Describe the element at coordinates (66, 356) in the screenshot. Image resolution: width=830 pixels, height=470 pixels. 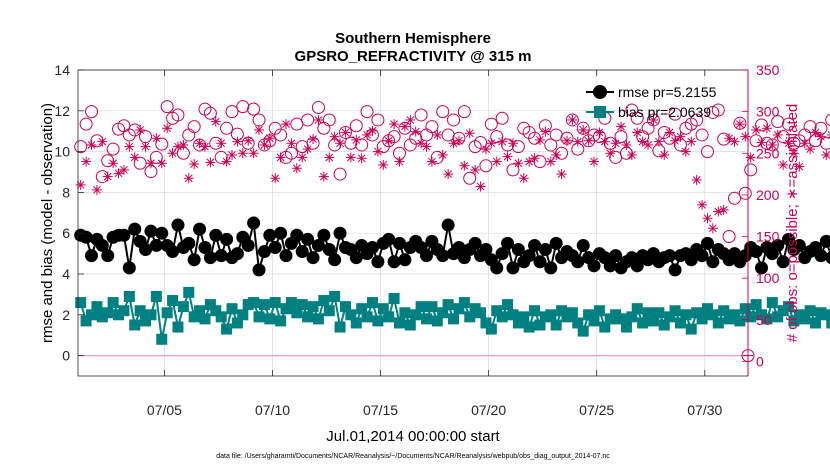
I see `y-tick-label-left: 0` at that location.